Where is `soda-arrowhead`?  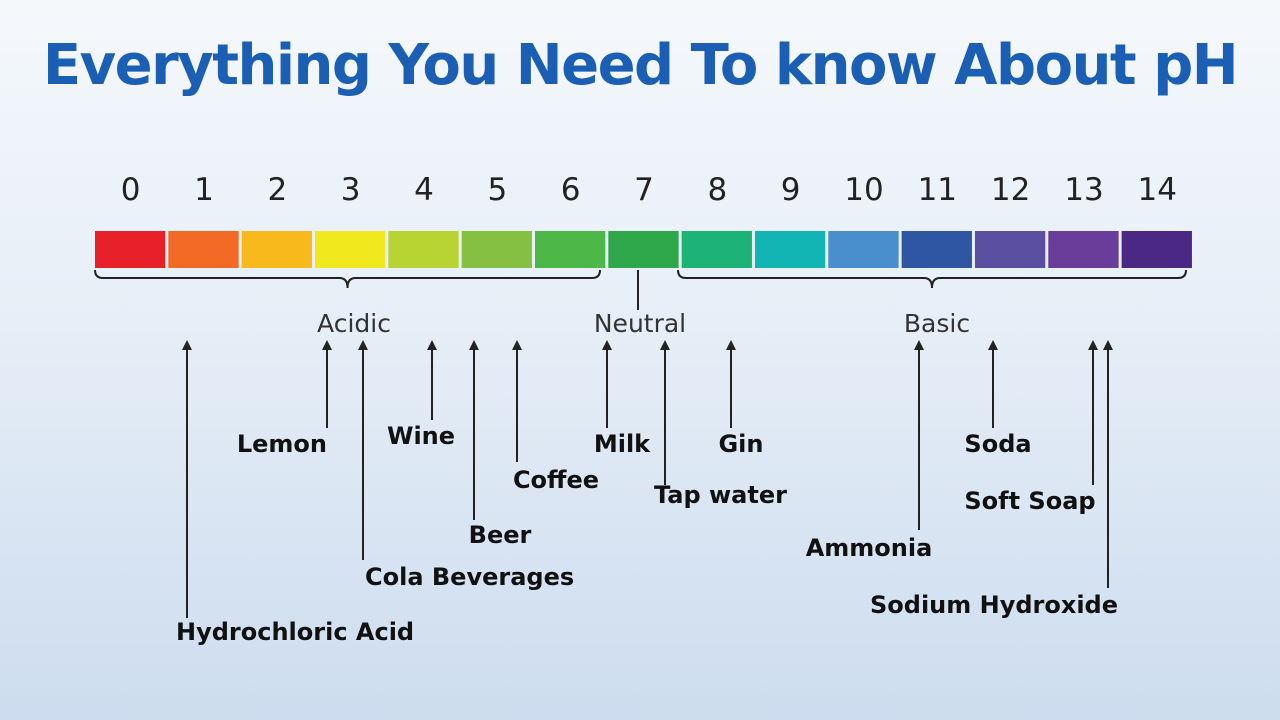
soda-arrowhead is located at coordinates (993, 345).